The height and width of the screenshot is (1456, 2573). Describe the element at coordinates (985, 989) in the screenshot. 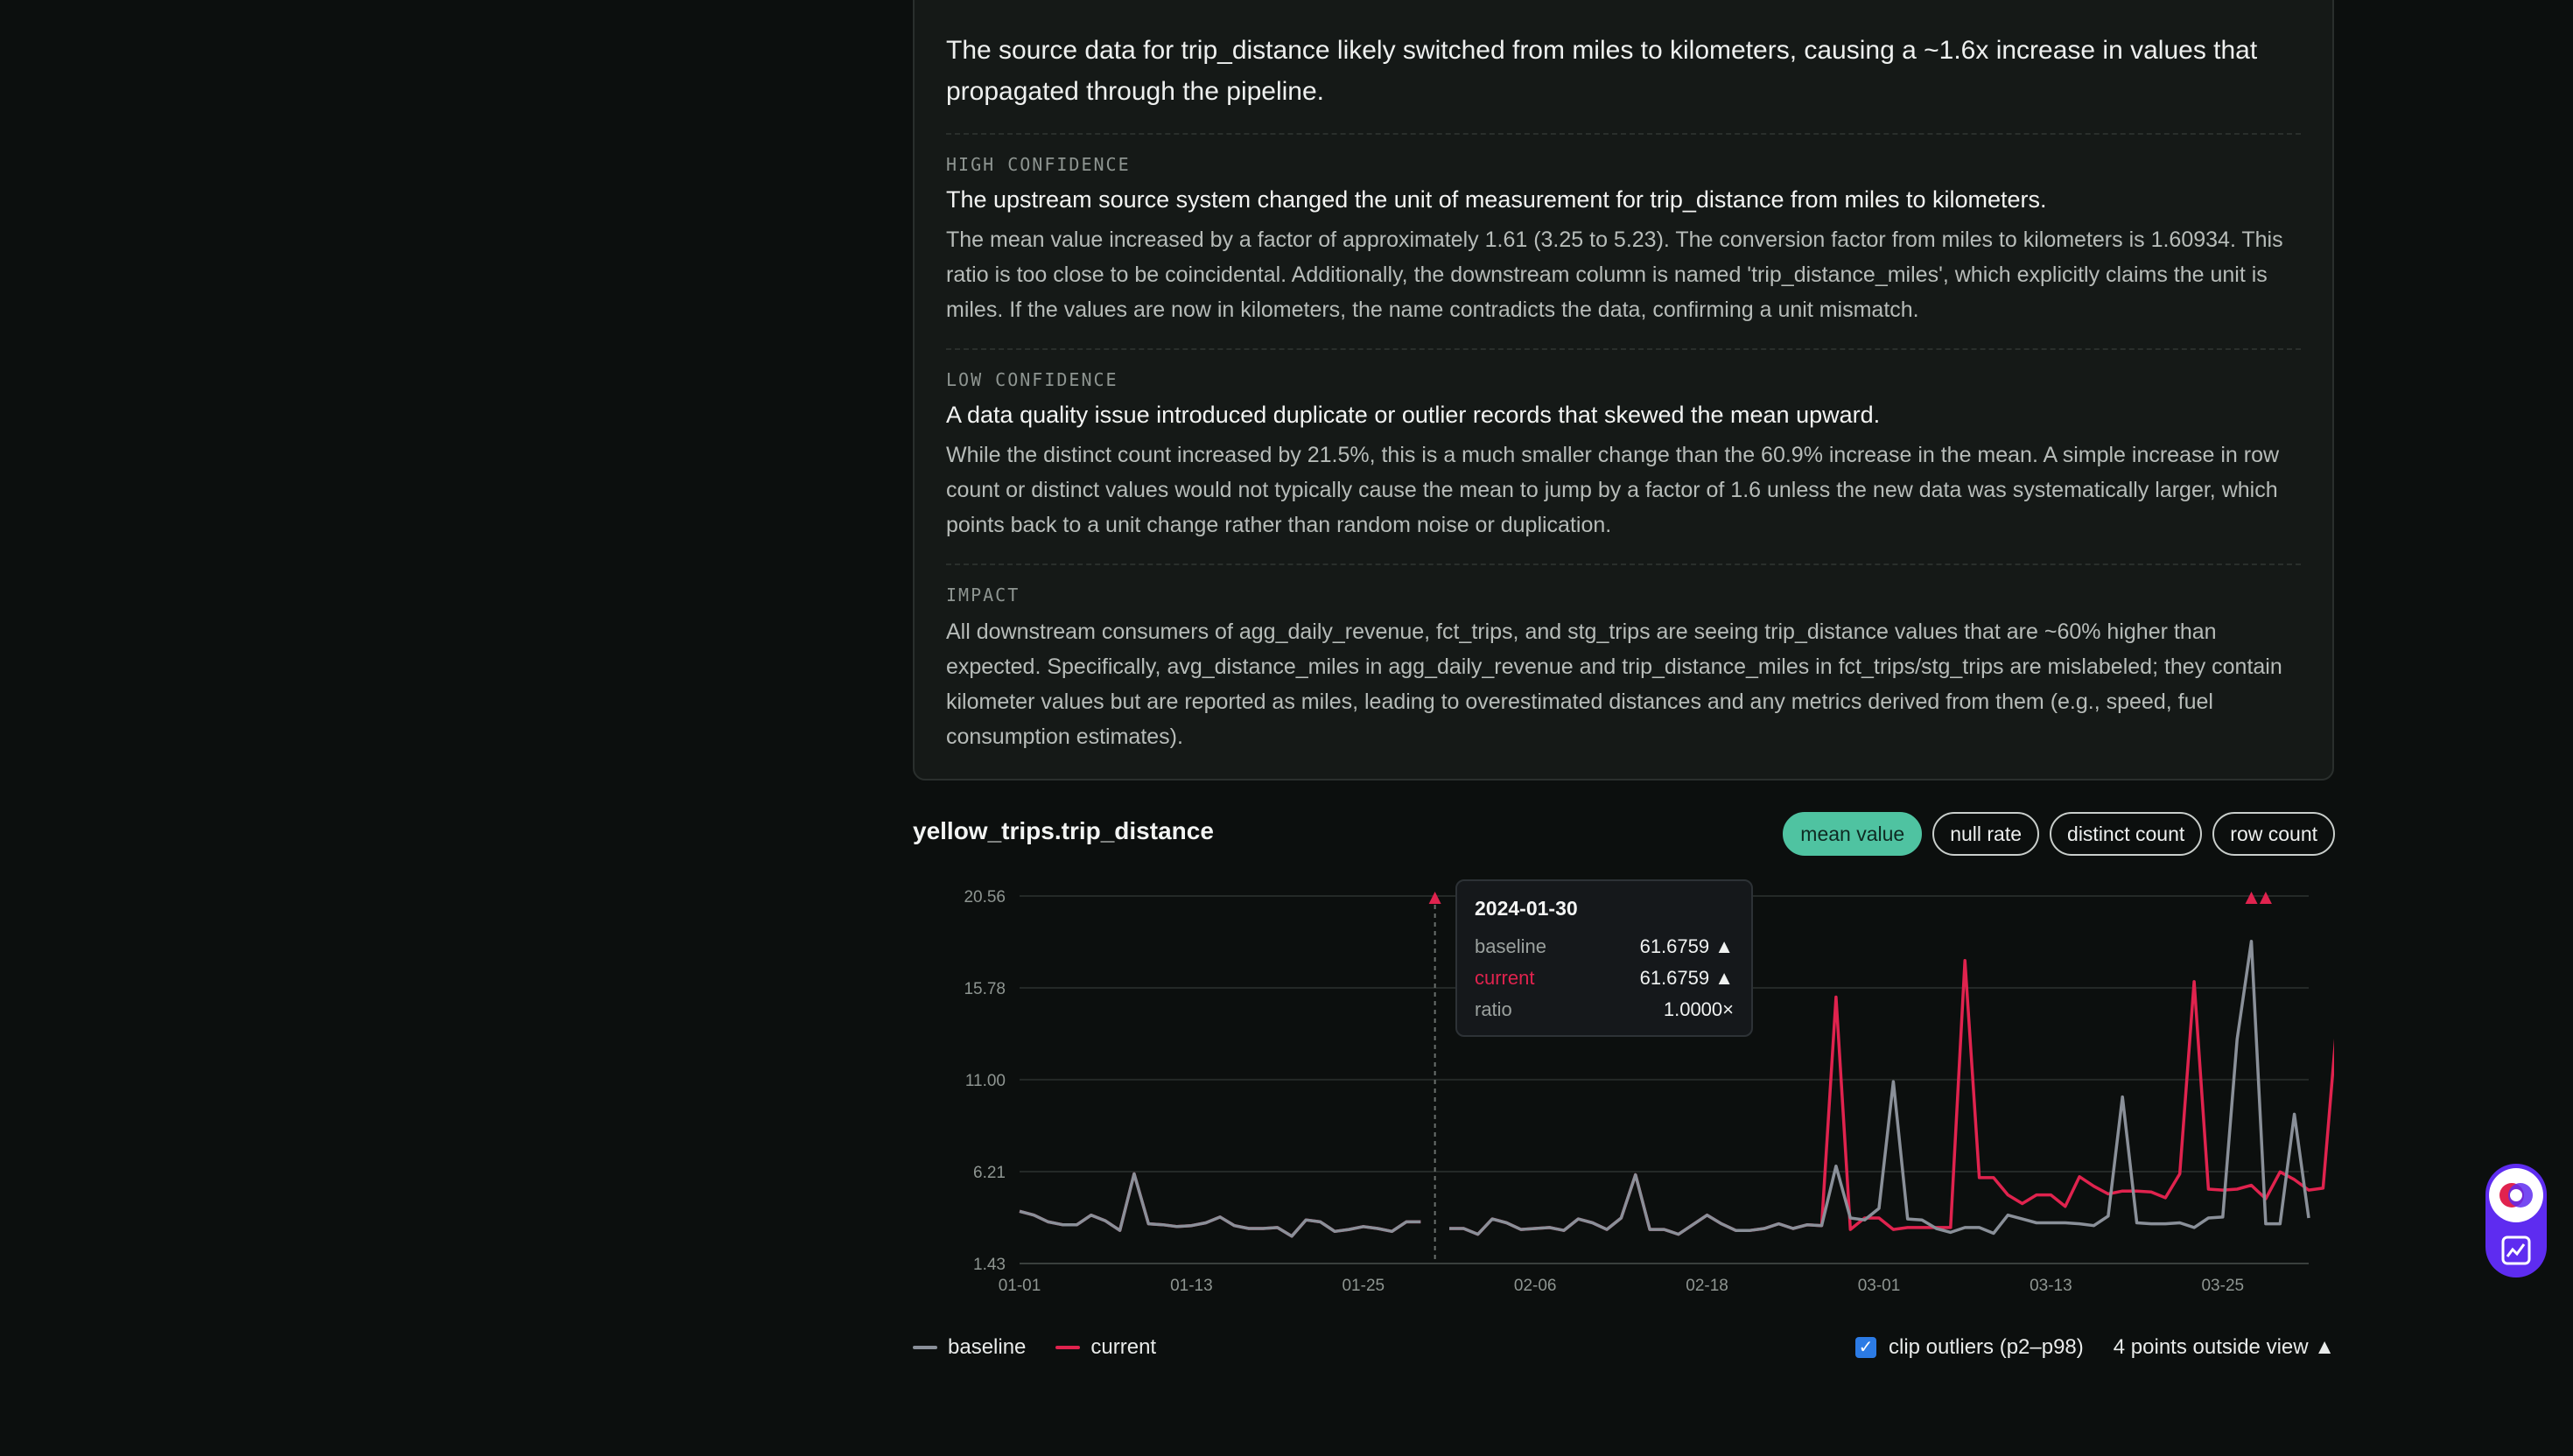

I see `y-tick-label: 15.78` at that location.